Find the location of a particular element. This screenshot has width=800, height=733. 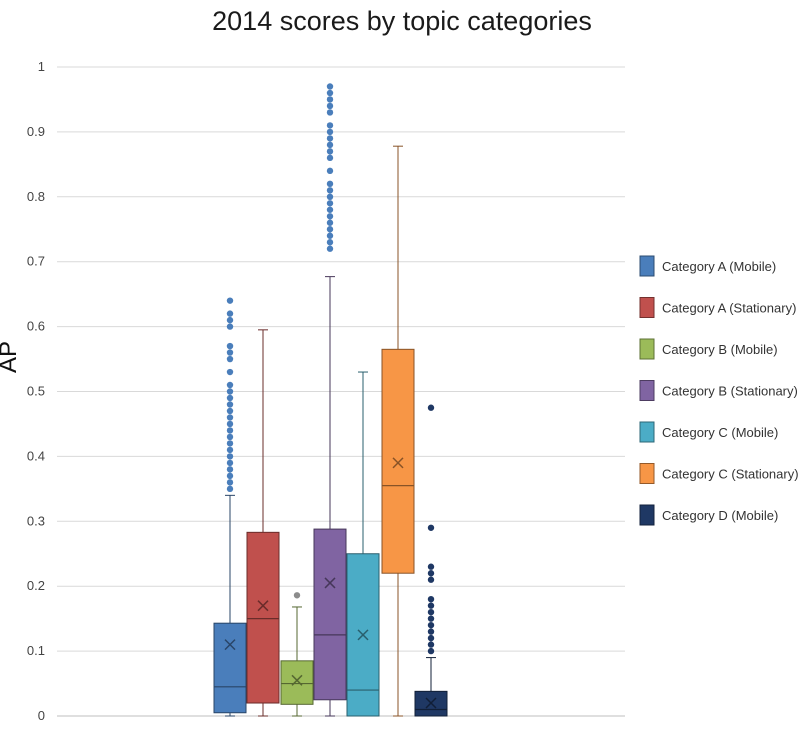

legend-item: Category C (Mobile) is located at coordinates (708, 432).